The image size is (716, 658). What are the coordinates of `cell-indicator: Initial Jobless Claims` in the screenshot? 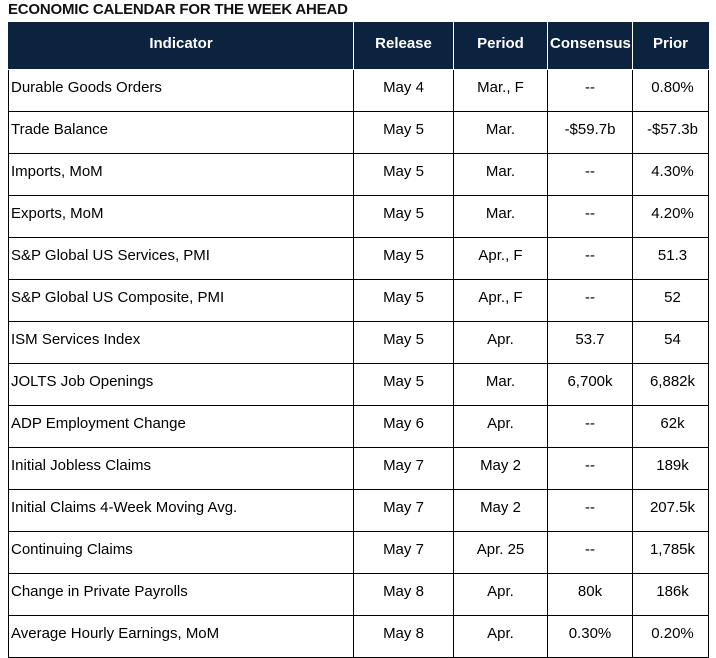 It's located at (181, 468).